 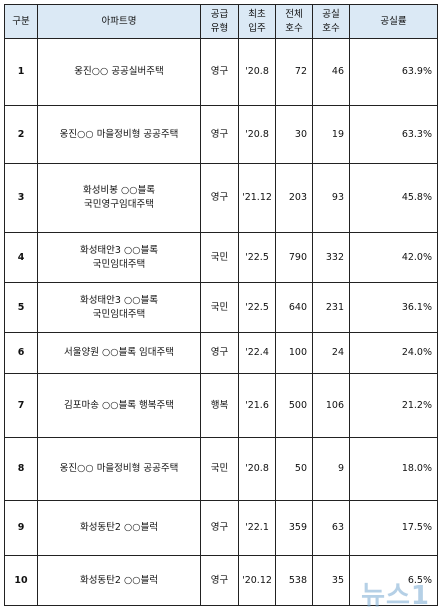 What do you see at coordinates (221, 72) in the screenshot?
I see `table-row: 1 옹진○○ 공공실버주택 영구 '20.8 72 46 63.9%` at bounding box center [221, 72].